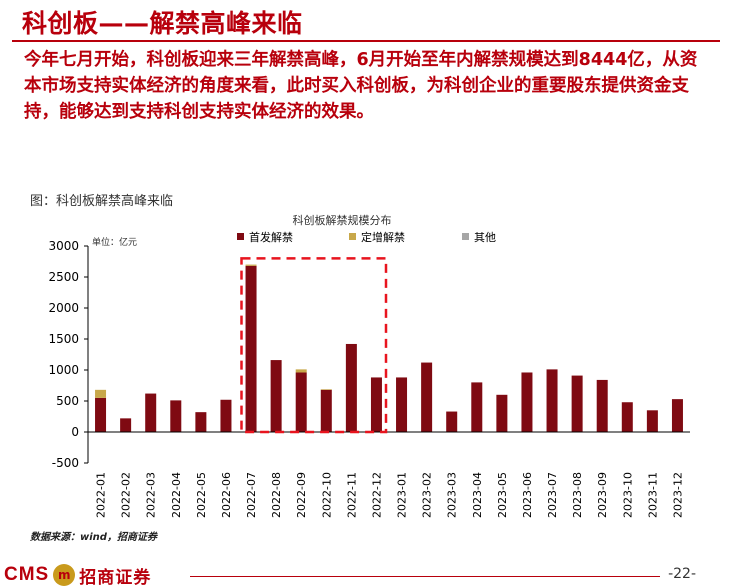 The height and width of the screenshot is (588, 730). Describe the element at coordinates (201, 495) in the screenshot. I see `x-tick-label: 2022-05` at that location.